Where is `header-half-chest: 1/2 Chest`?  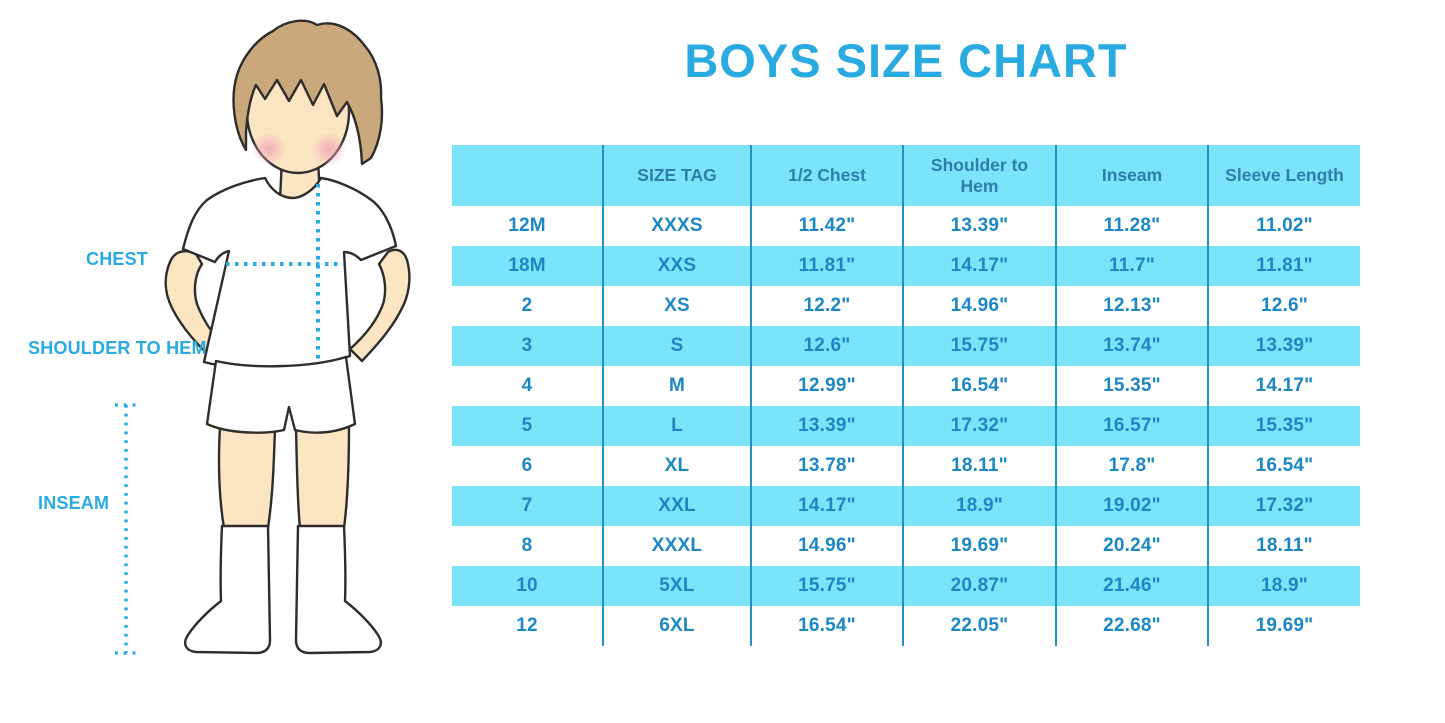 header-half-chest: 1/2 Chest is located at coordinates (827, 175).